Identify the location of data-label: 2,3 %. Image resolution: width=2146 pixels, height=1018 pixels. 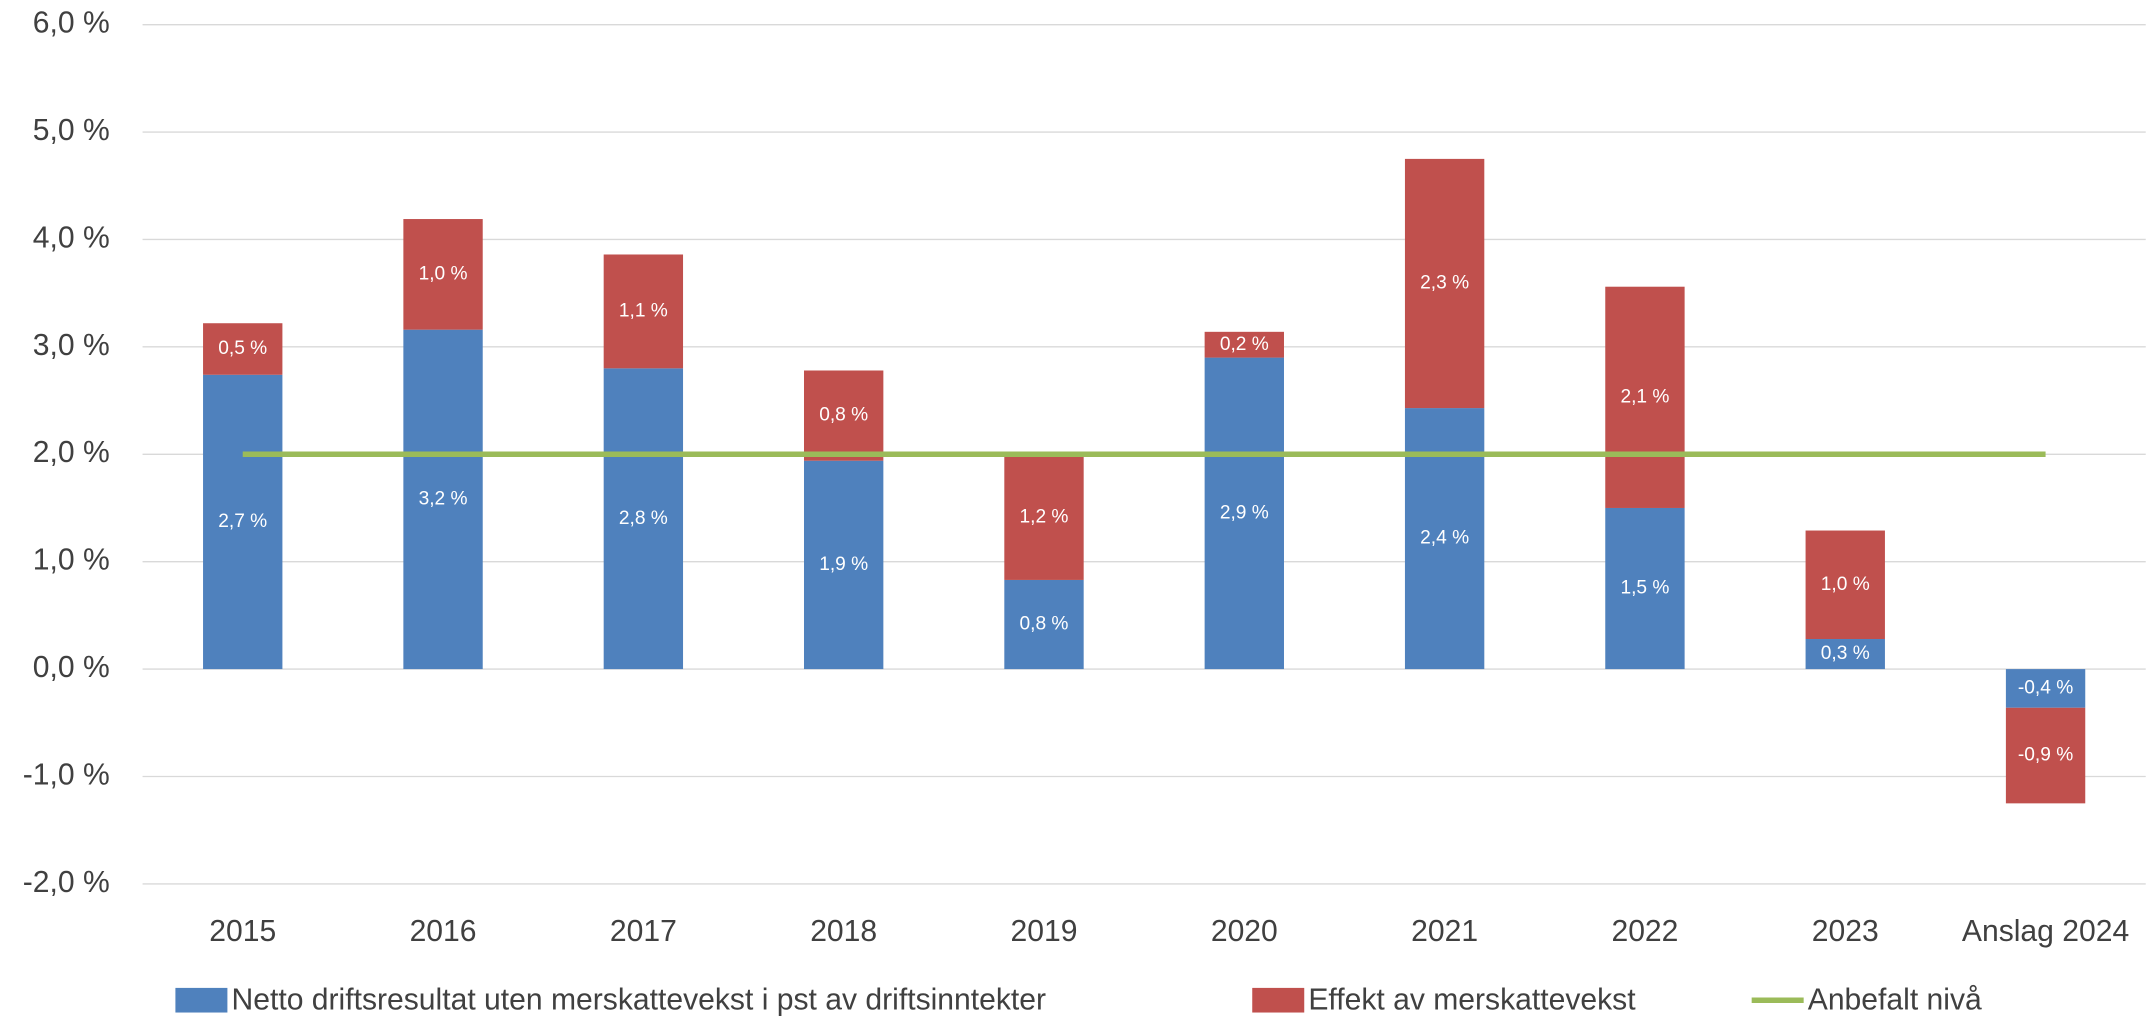
(1444, 283).